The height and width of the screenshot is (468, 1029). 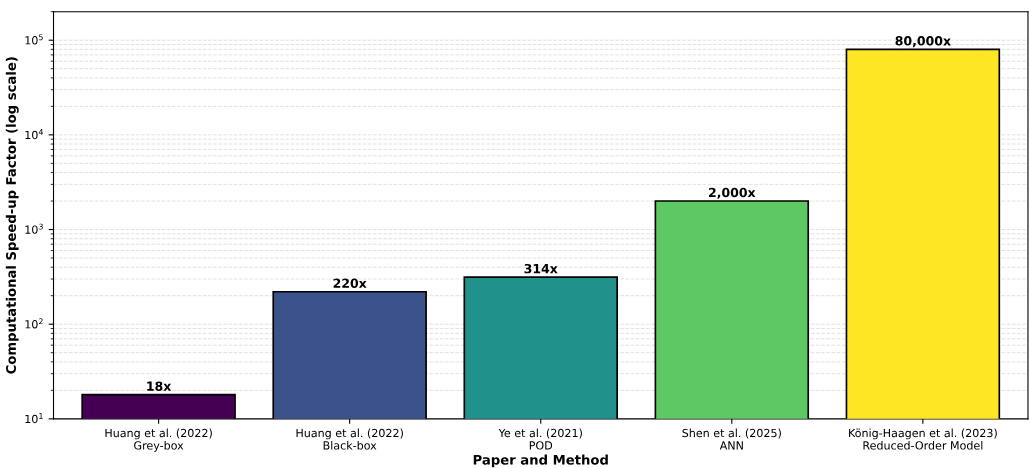 I want to click on y-axis-title: Computational Speed-up Factor (log scale), so click(x=12, y=215).